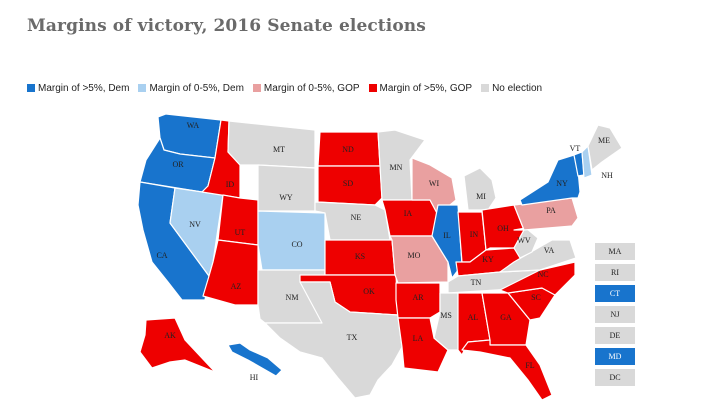 This screenshot has height=409, width=726. Describe the element at coordinates (296, 244) in the screenshot. I see `state-label-co: CO` at that location.